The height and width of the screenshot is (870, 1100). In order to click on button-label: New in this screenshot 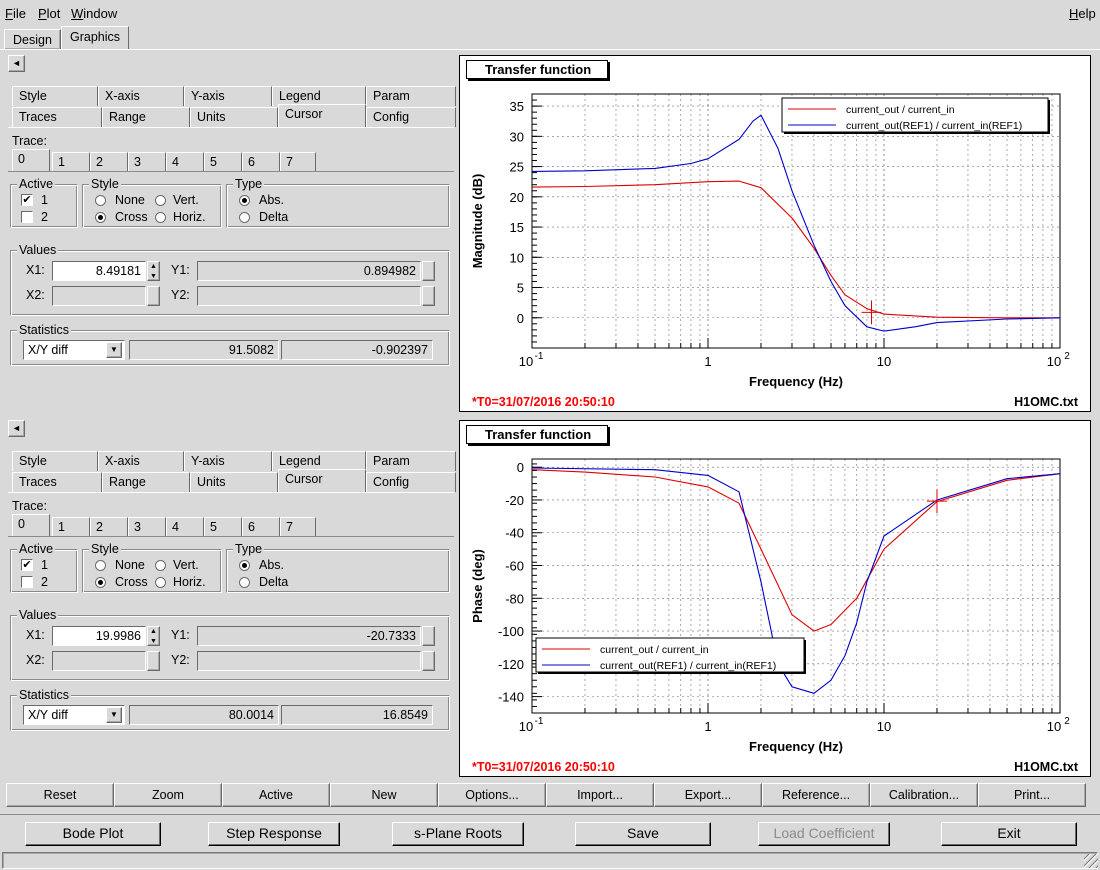, I will do `click(384, 795)`.